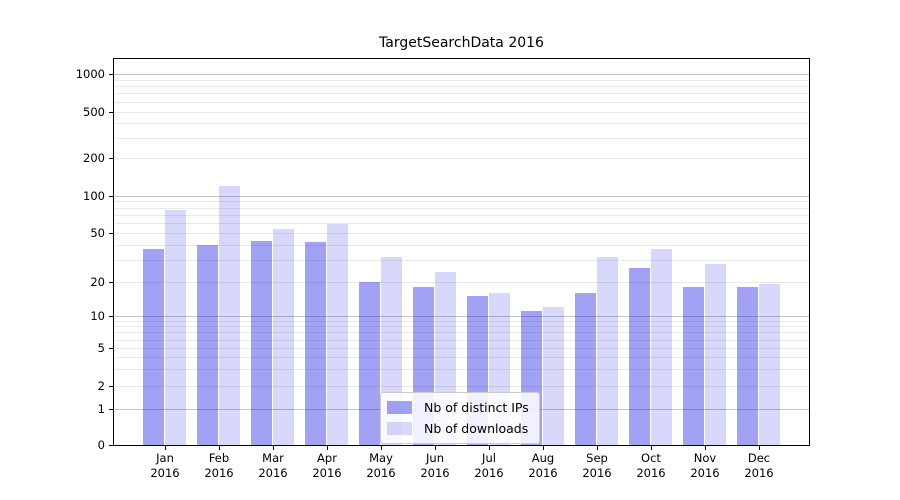 The height and width of the screenshot is (500, 900). Describe the element at coordinates (207, 344) in the screenshot. I see `bar-distinct-ips-feb` at that location.